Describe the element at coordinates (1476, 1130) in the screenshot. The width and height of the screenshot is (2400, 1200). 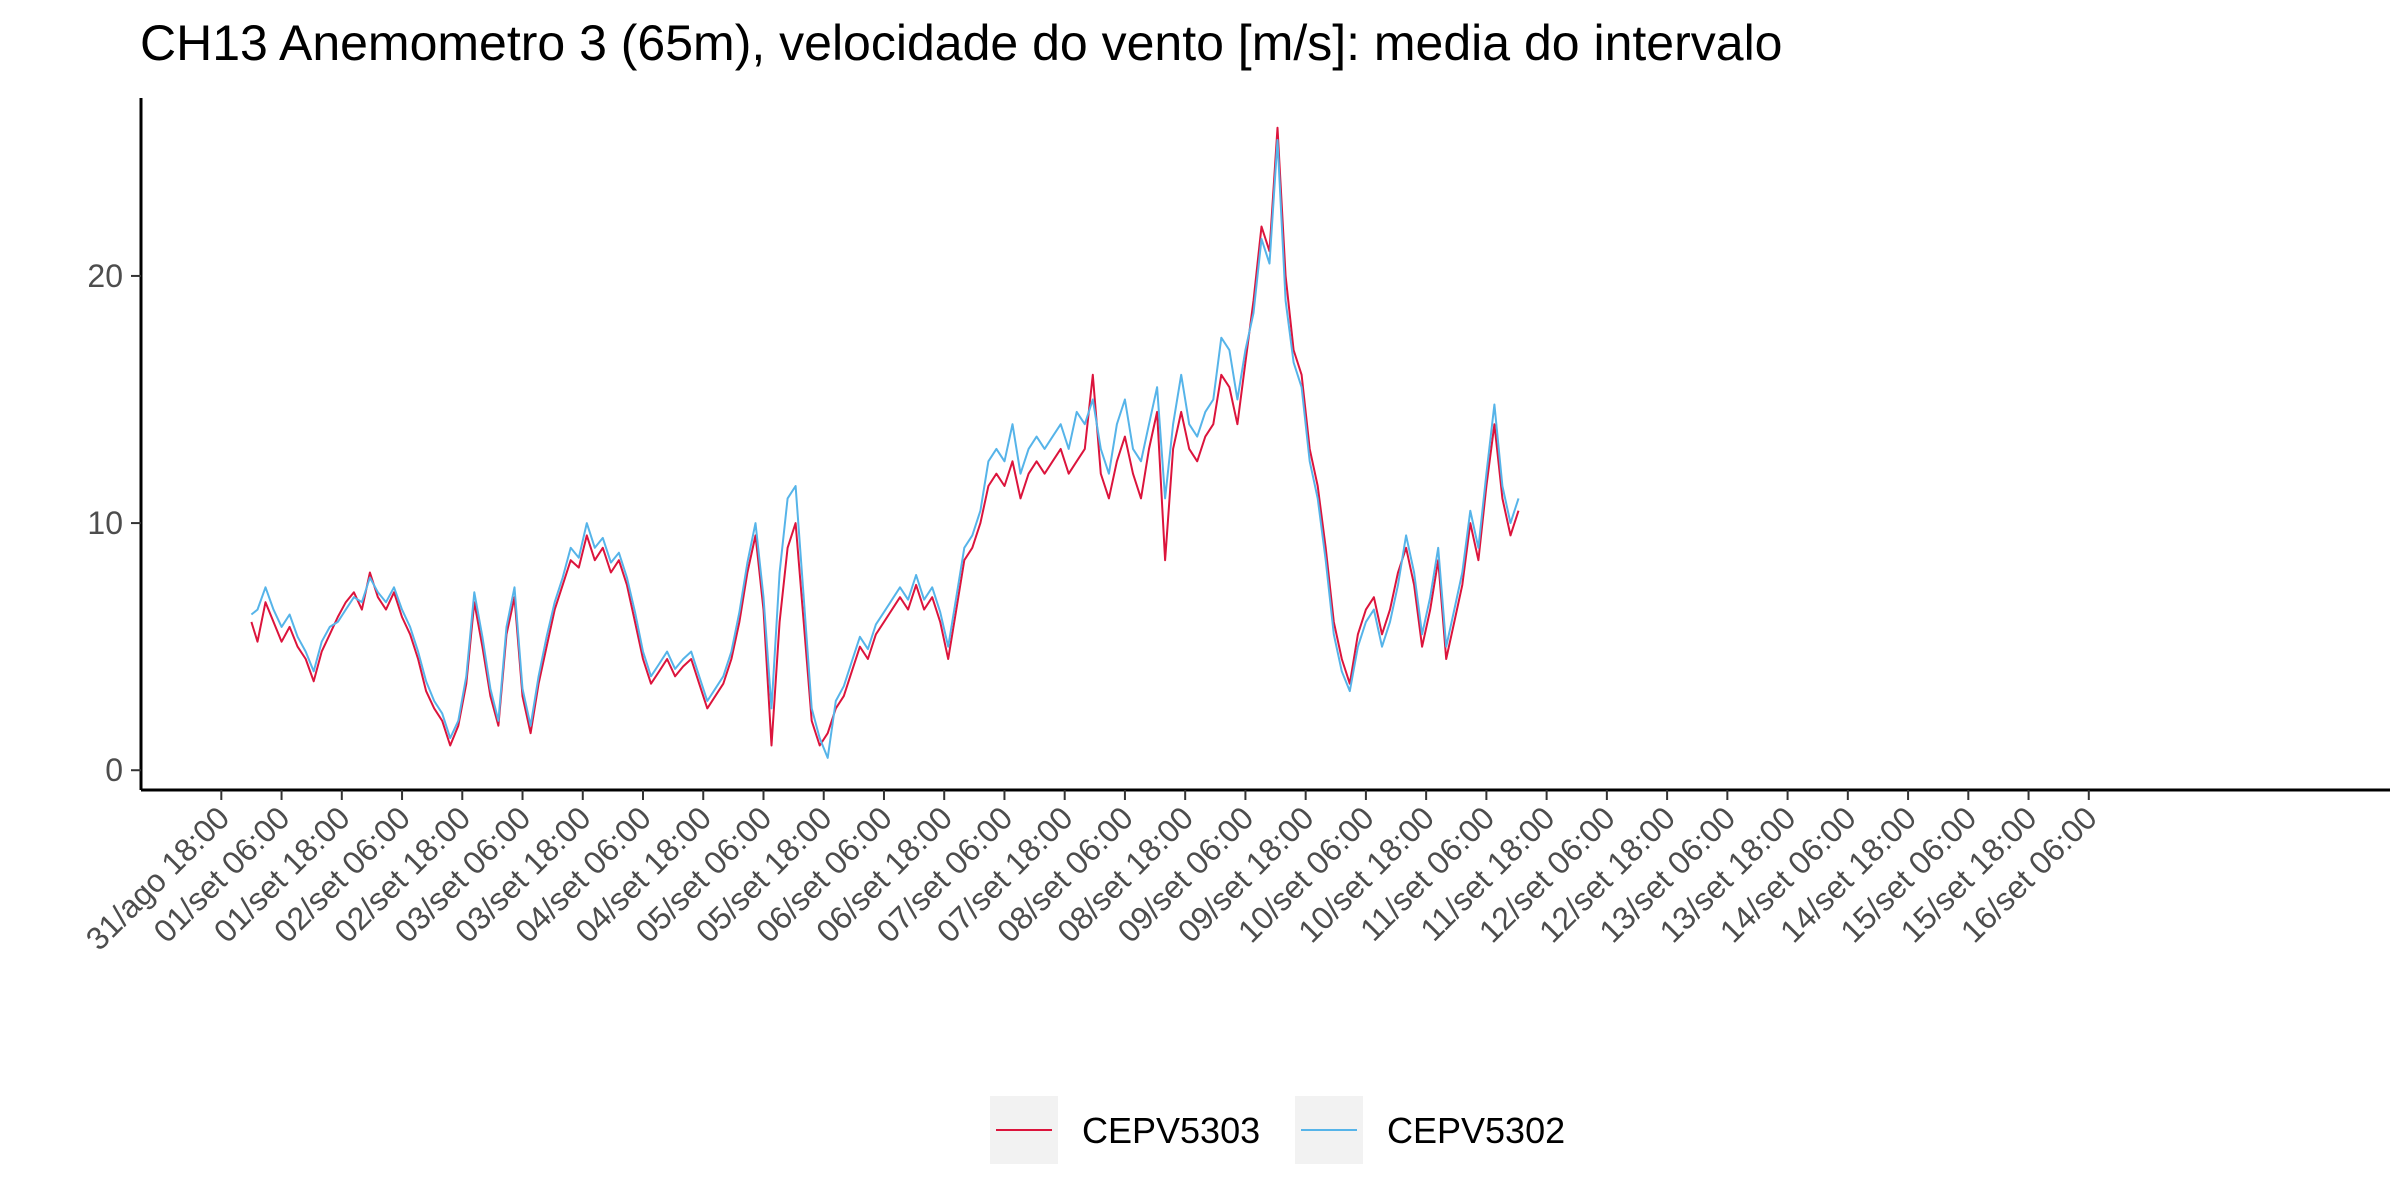
I see `legend-label-CEPV5302: CEPV5302` at that location.